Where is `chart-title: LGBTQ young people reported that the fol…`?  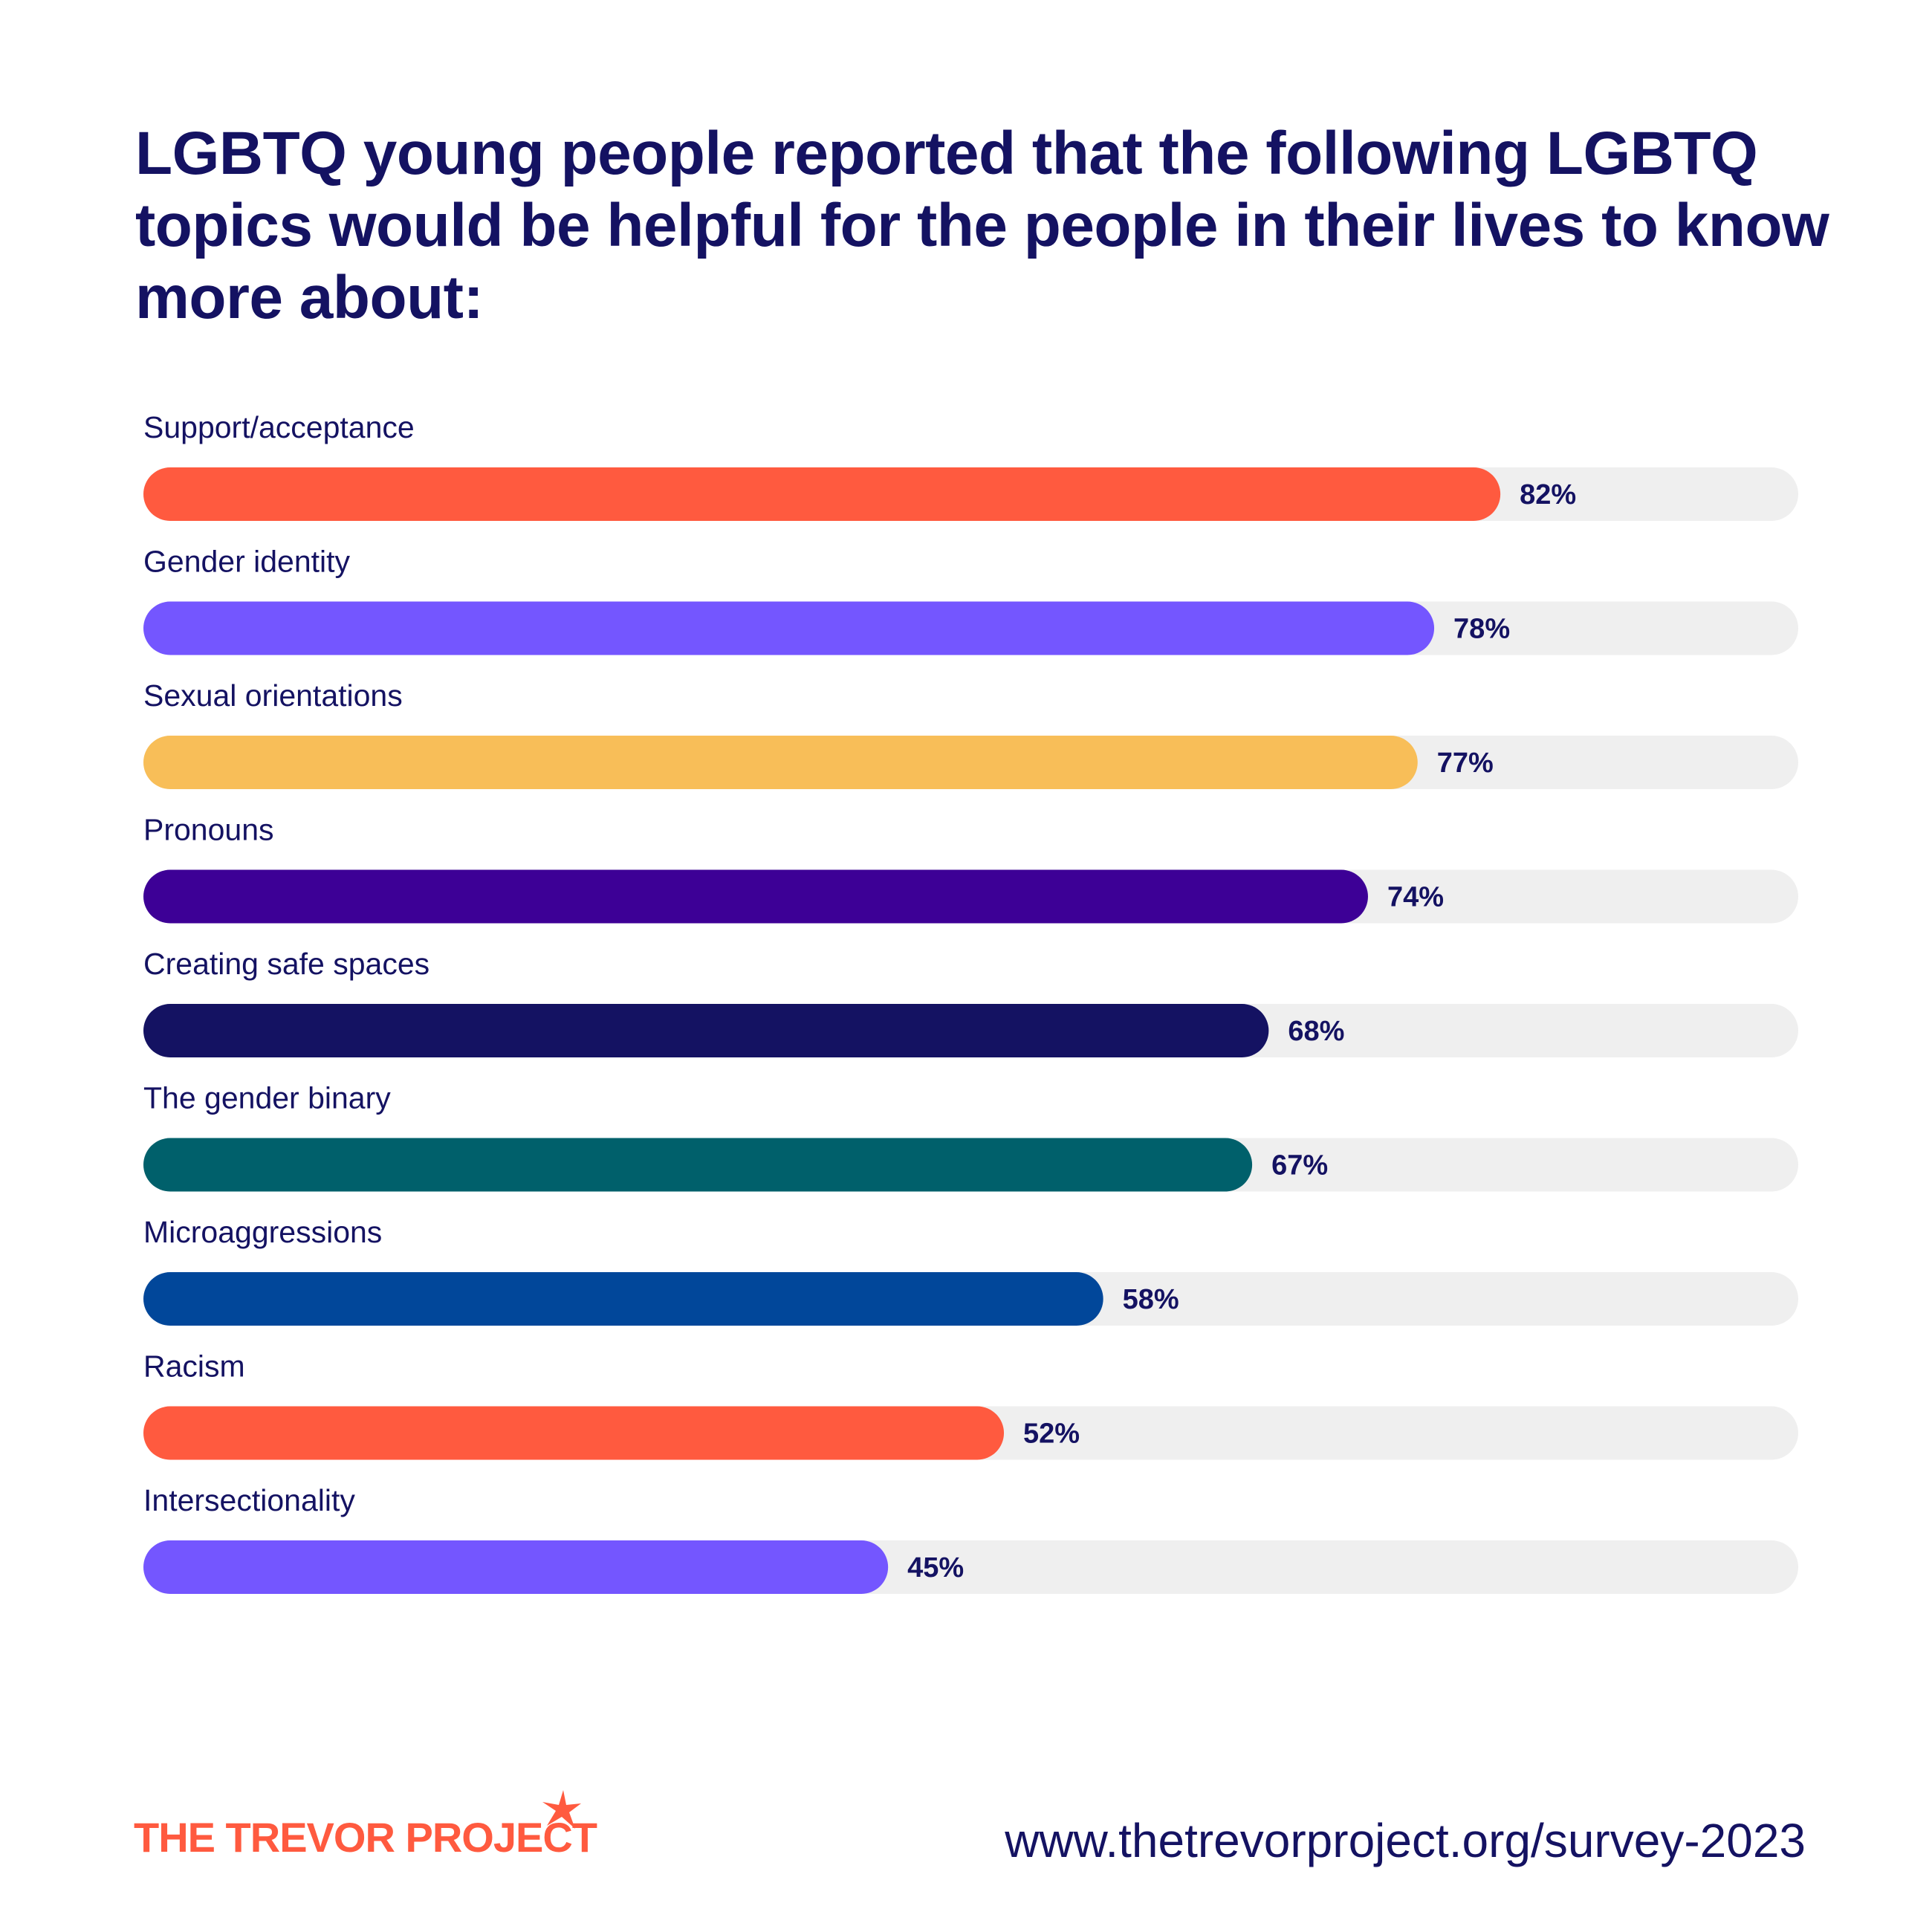 chart-title: LGBTQ young people reported that the fol… is located at coordinates (982, 225).